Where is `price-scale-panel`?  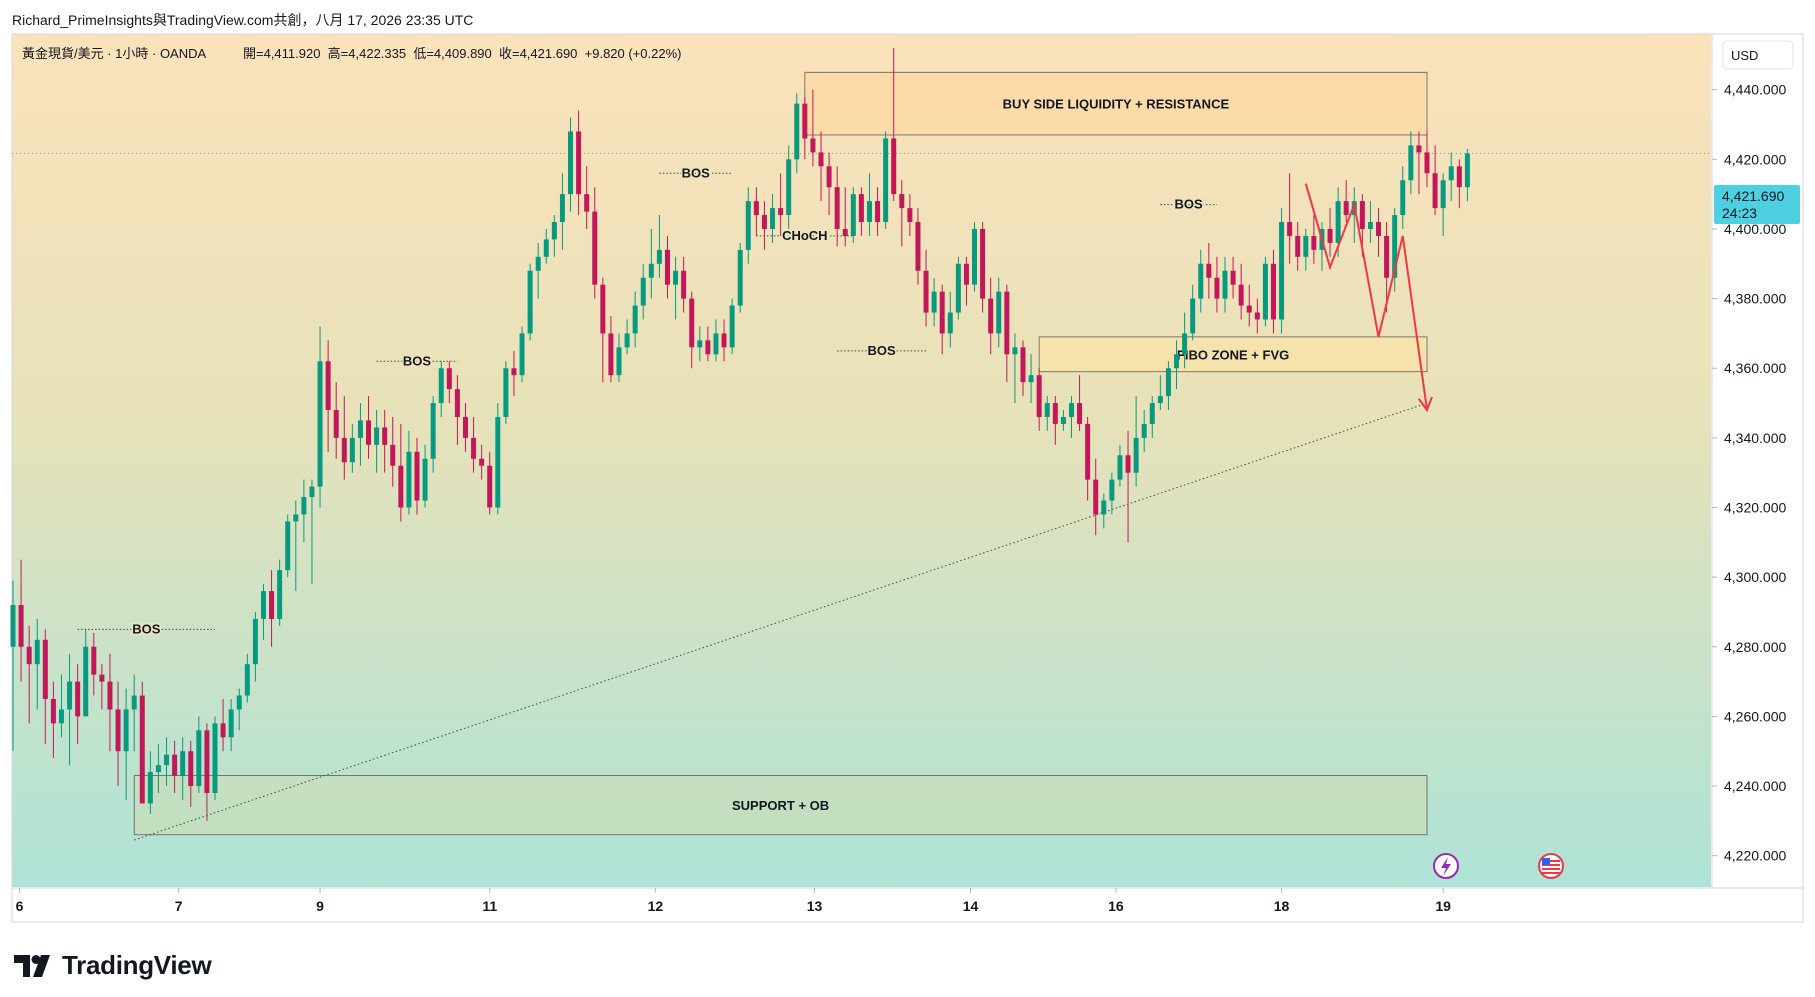
price-scale-panel is located at coordinates (1757, 460).